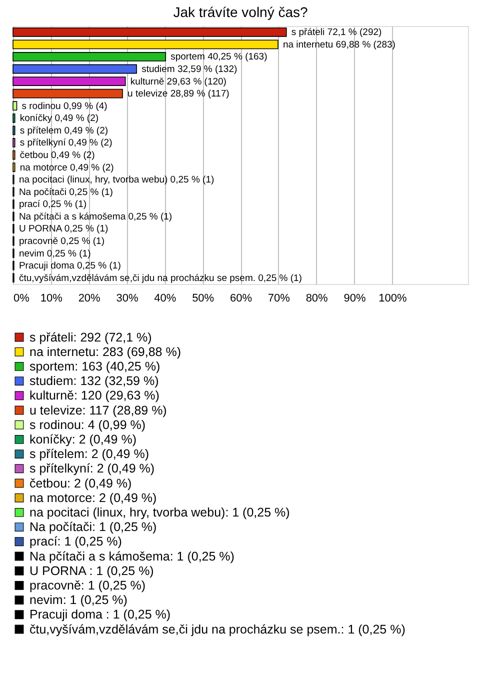 The image size is (480, 673). What do you see at coordinates (88, 425) in the screenshot?
I see `legend-label: s rodinou: 4 (0,99 %)` at bounding box center [88, 425].